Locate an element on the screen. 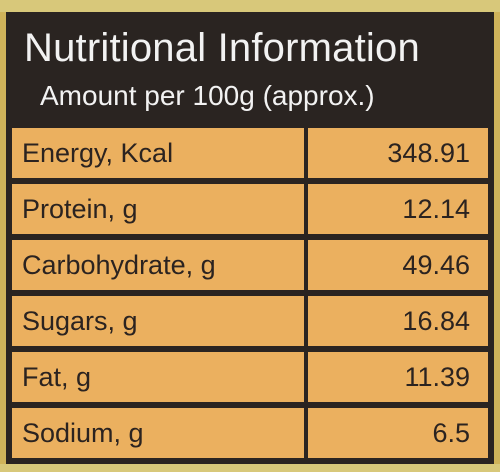 The height and width of the screenshot is (472, 500). nutrient-value: 11.39 is located at coordinates (398, 377).